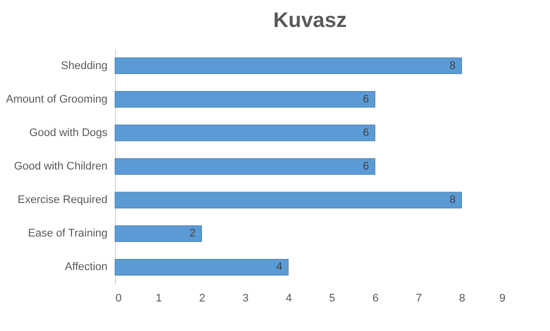 Image resolution: width=550 pixels, height=331 pixels. I want to click on y-tick-label: Good with Children, so click(61, 166).